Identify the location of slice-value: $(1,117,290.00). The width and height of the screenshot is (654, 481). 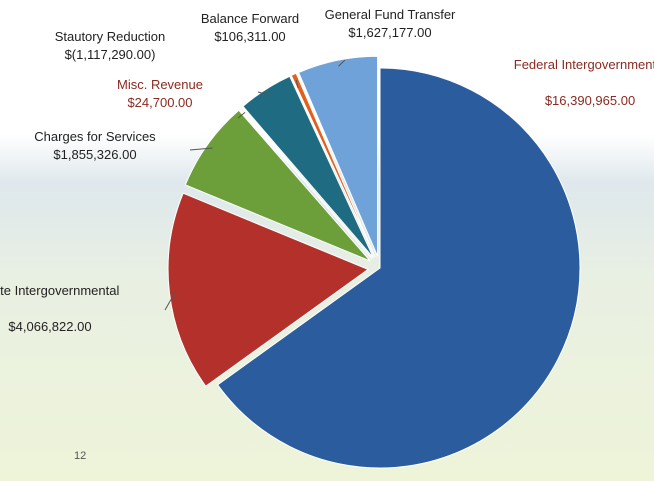
(110, 54).